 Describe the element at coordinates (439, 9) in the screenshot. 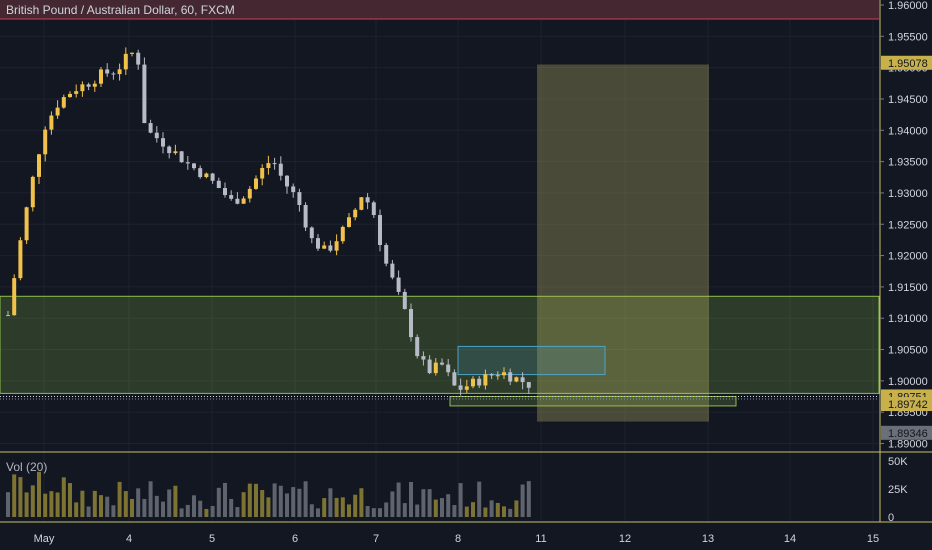

I see `top-band` at that location.